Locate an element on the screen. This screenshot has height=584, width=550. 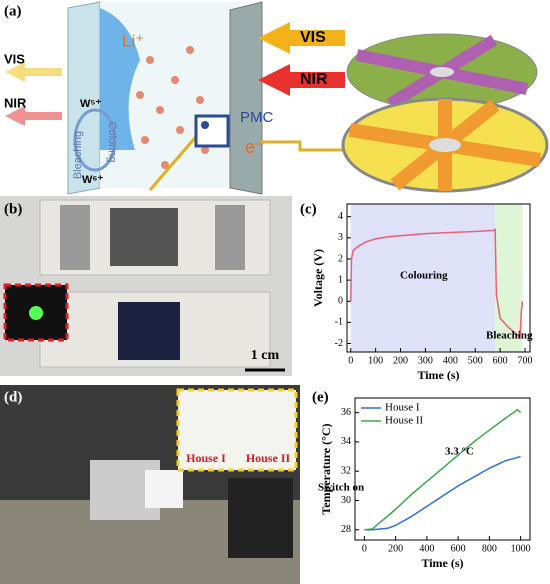
cycle-label: Bleaching is located at coordinates (78, 155).